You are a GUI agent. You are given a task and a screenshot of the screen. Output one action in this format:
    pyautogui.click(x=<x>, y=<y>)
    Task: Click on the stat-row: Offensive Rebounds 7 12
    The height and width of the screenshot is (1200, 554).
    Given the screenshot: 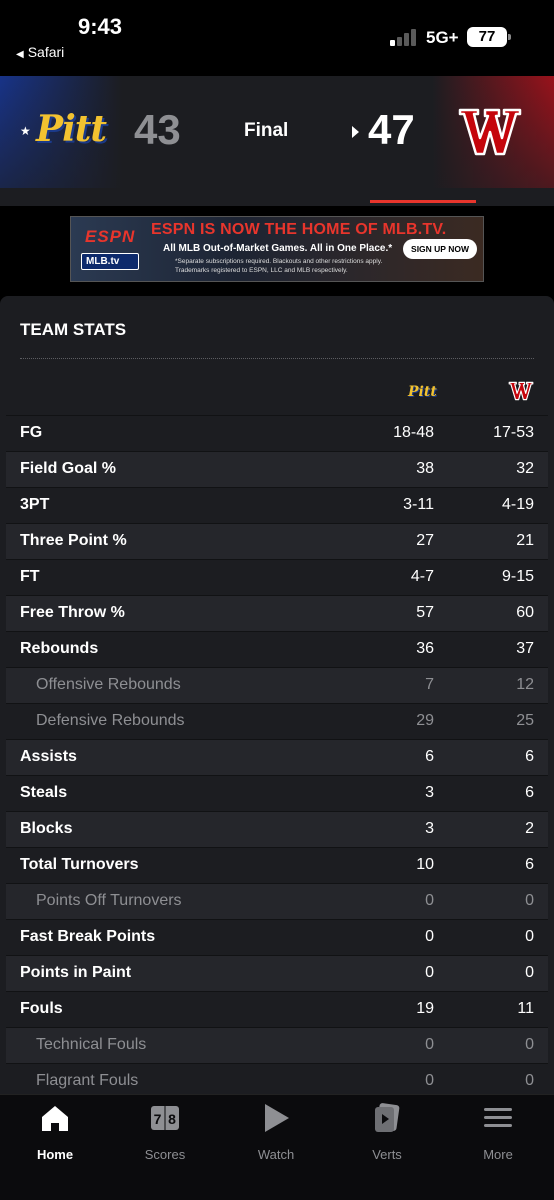 What is the action you would take?
    pyautogui.click(x=277, y=685)
    